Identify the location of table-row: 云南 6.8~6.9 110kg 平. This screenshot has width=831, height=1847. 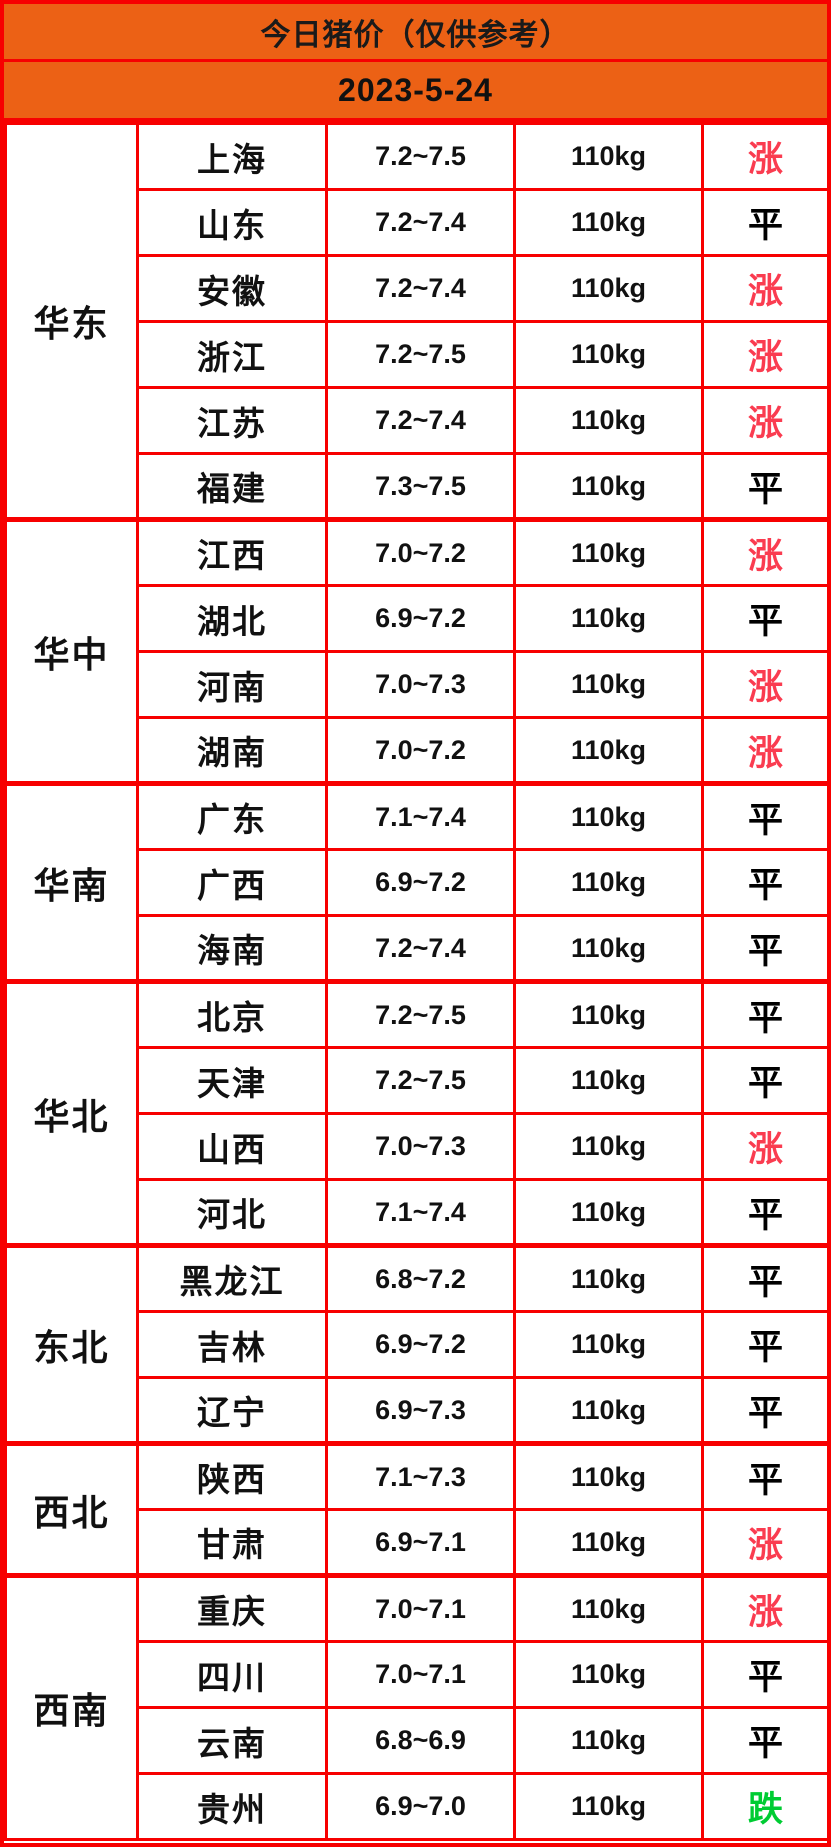
(416, 1740).